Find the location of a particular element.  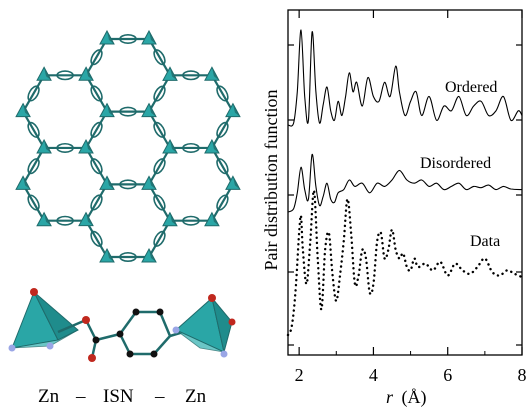

caption-dash-2: – is located at coordinates (159, 396).